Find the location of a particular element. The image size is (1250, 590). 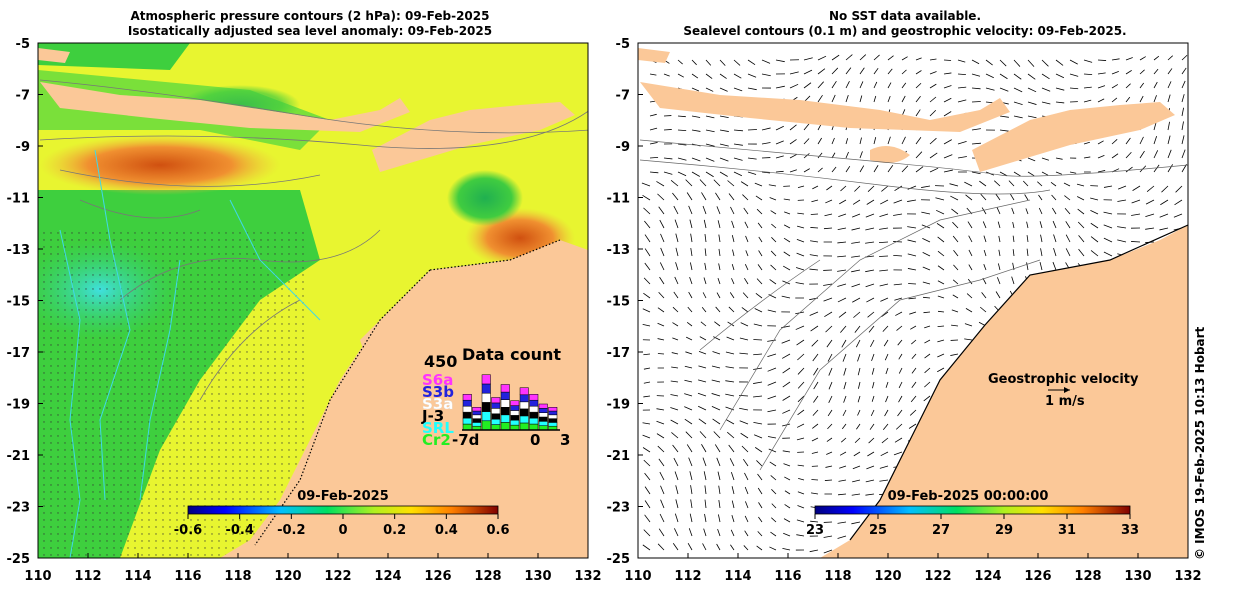

bathymetry-contours is located at coordinates (190, 353).